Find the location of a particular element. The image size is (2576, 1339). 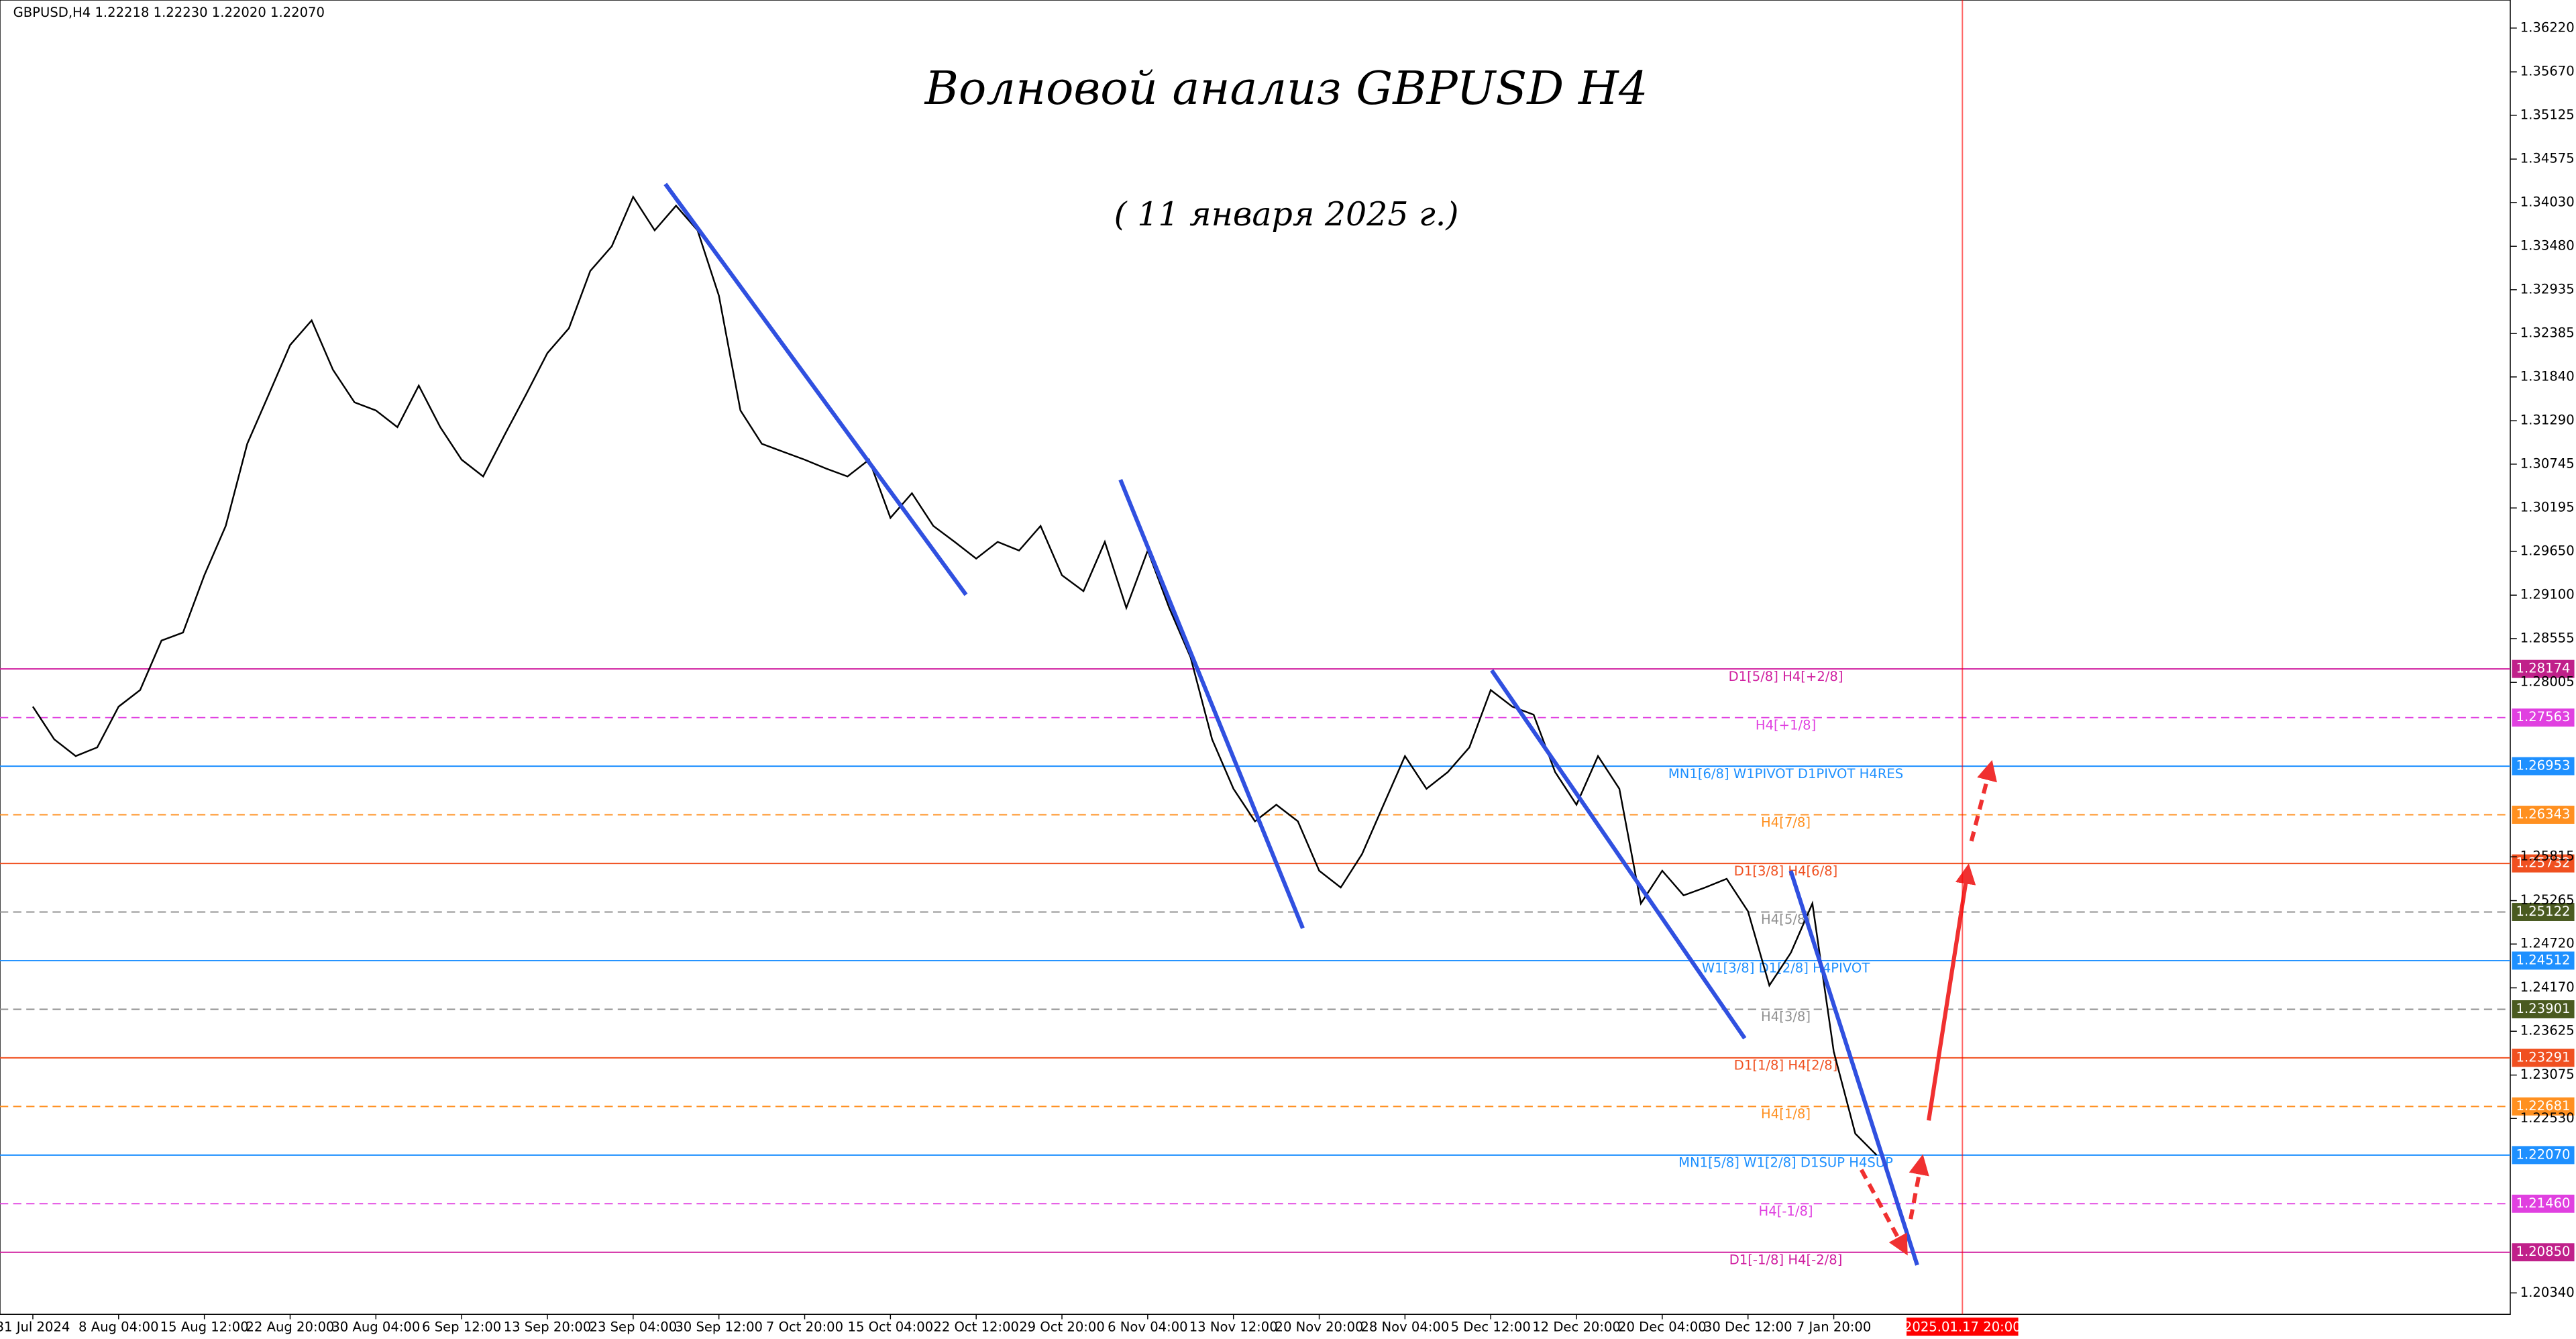

level-label: D1[-1/8] H4[-2/8] is located at coordinates (1786, 1259).